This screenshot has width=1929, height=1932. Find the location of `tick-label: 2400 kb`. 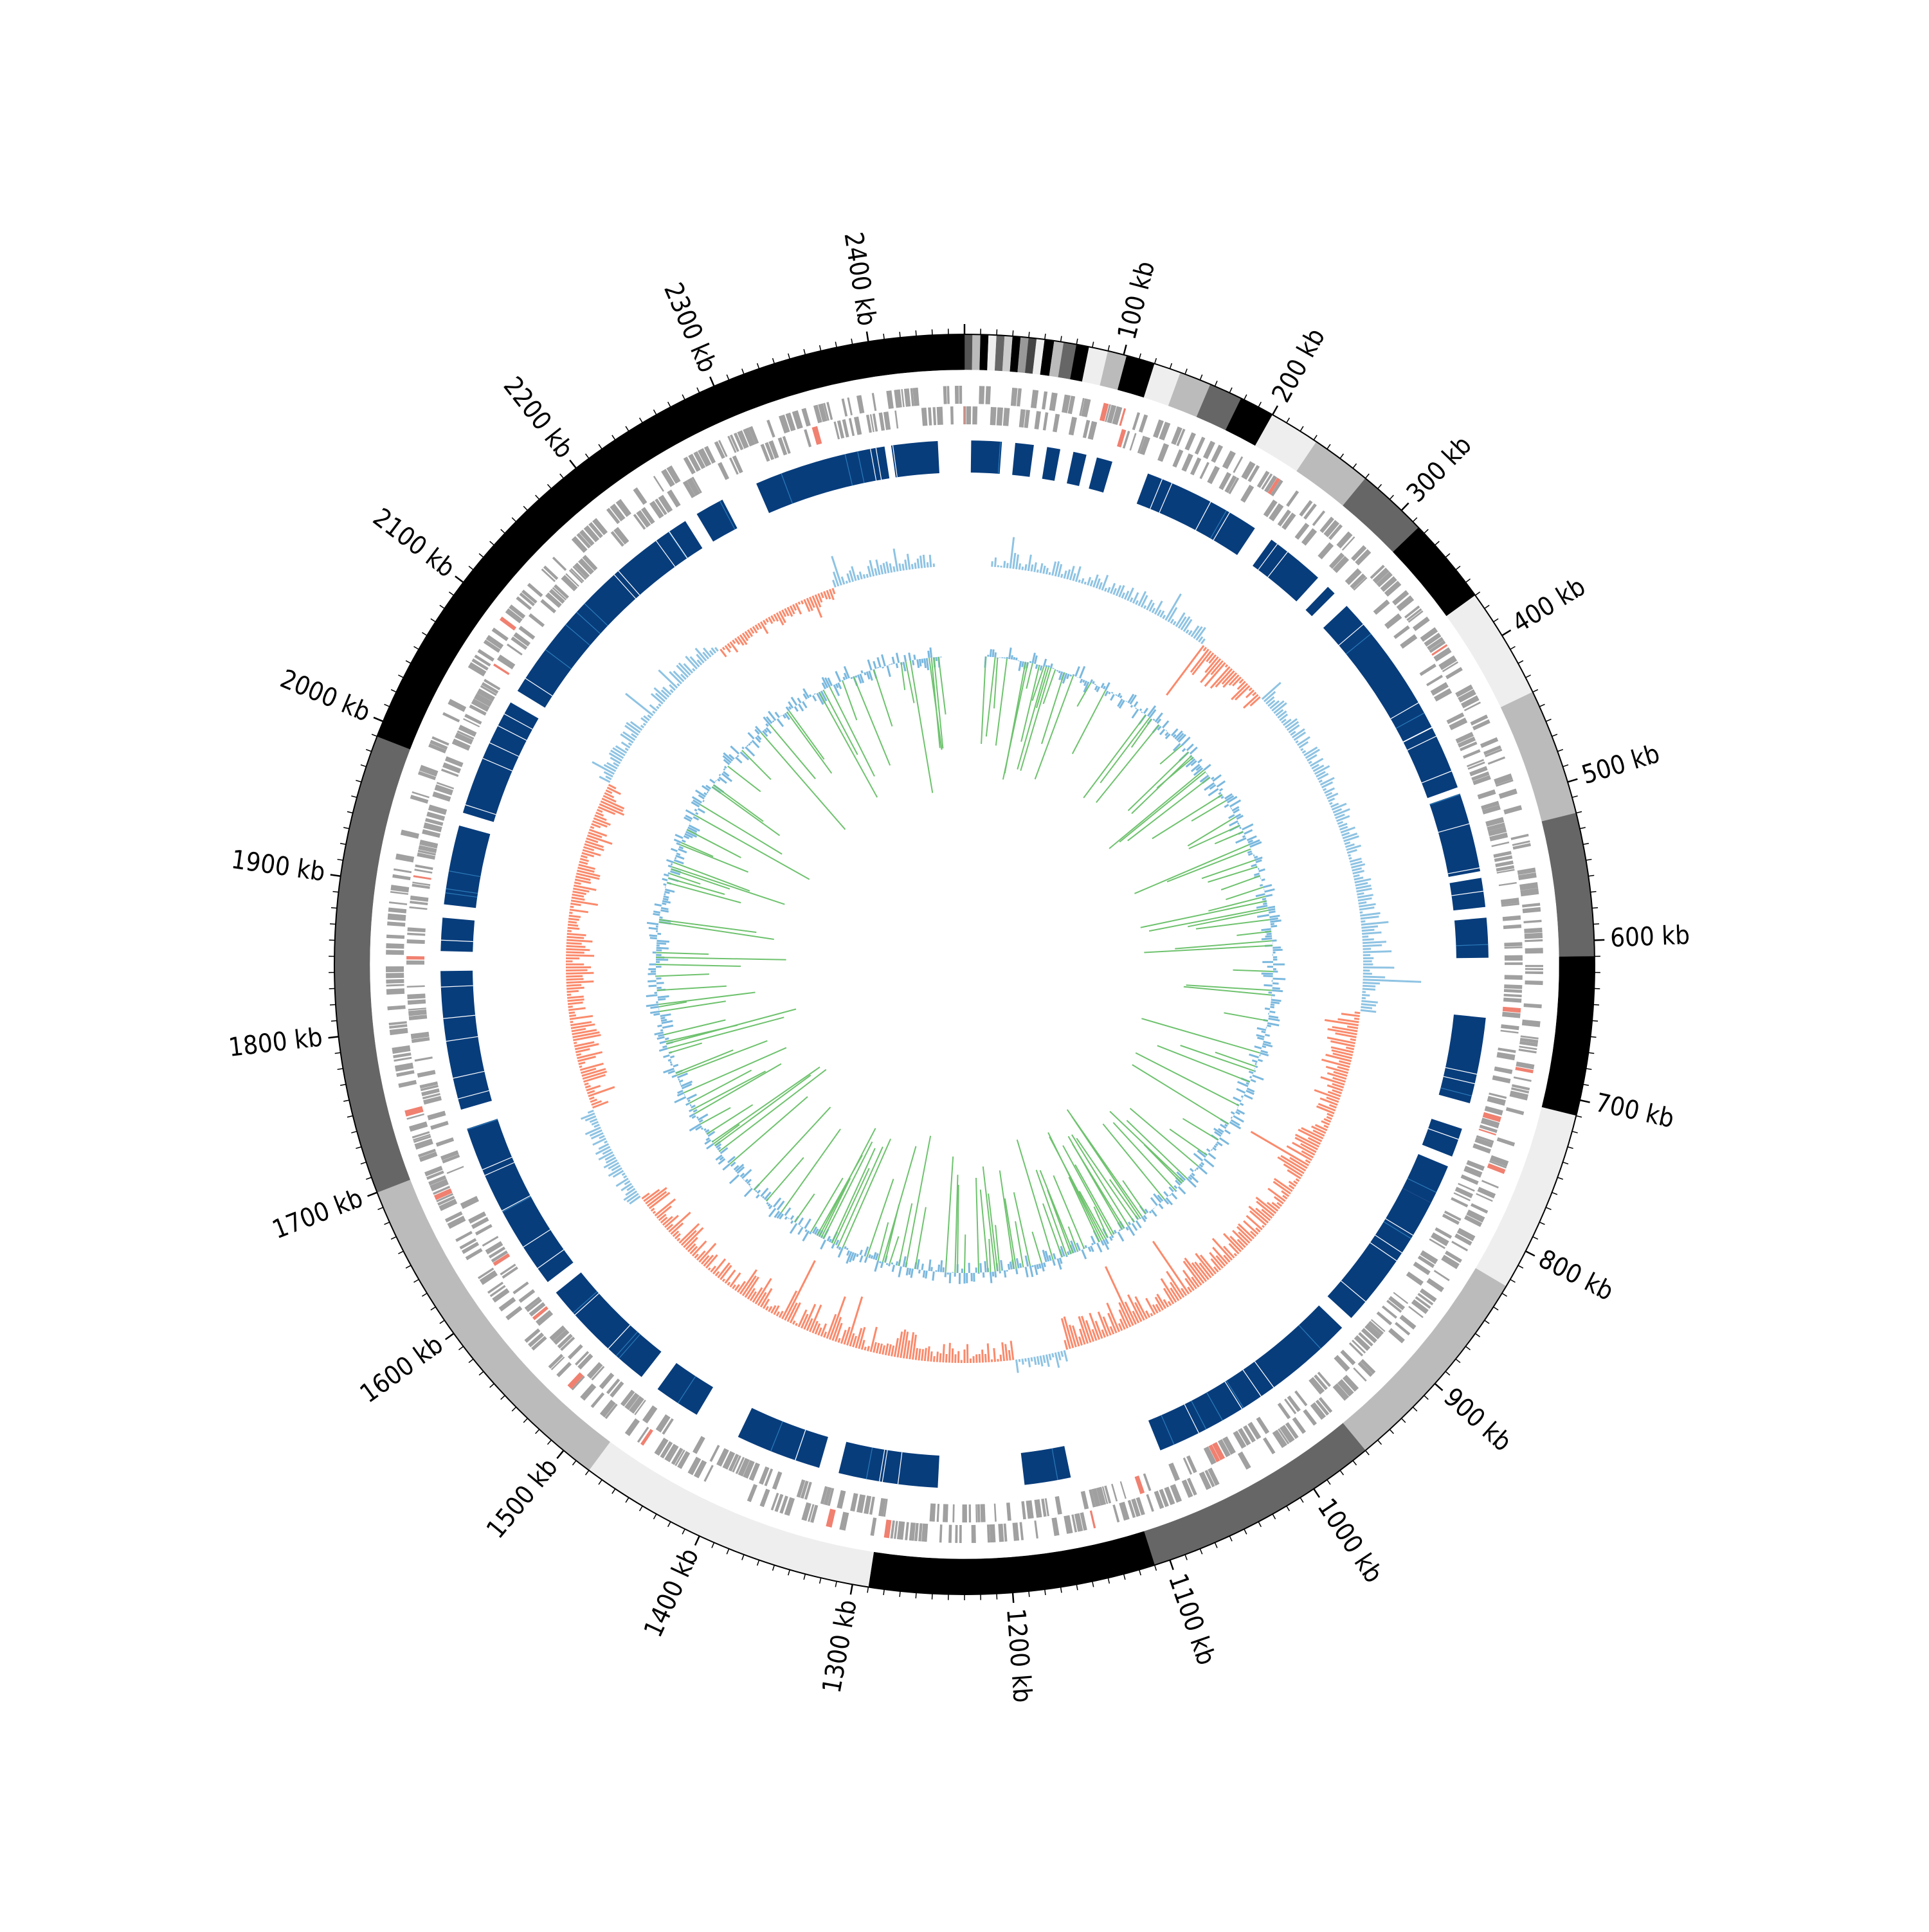

tick-label: 2400 kb is located at coordinates (860, 279).